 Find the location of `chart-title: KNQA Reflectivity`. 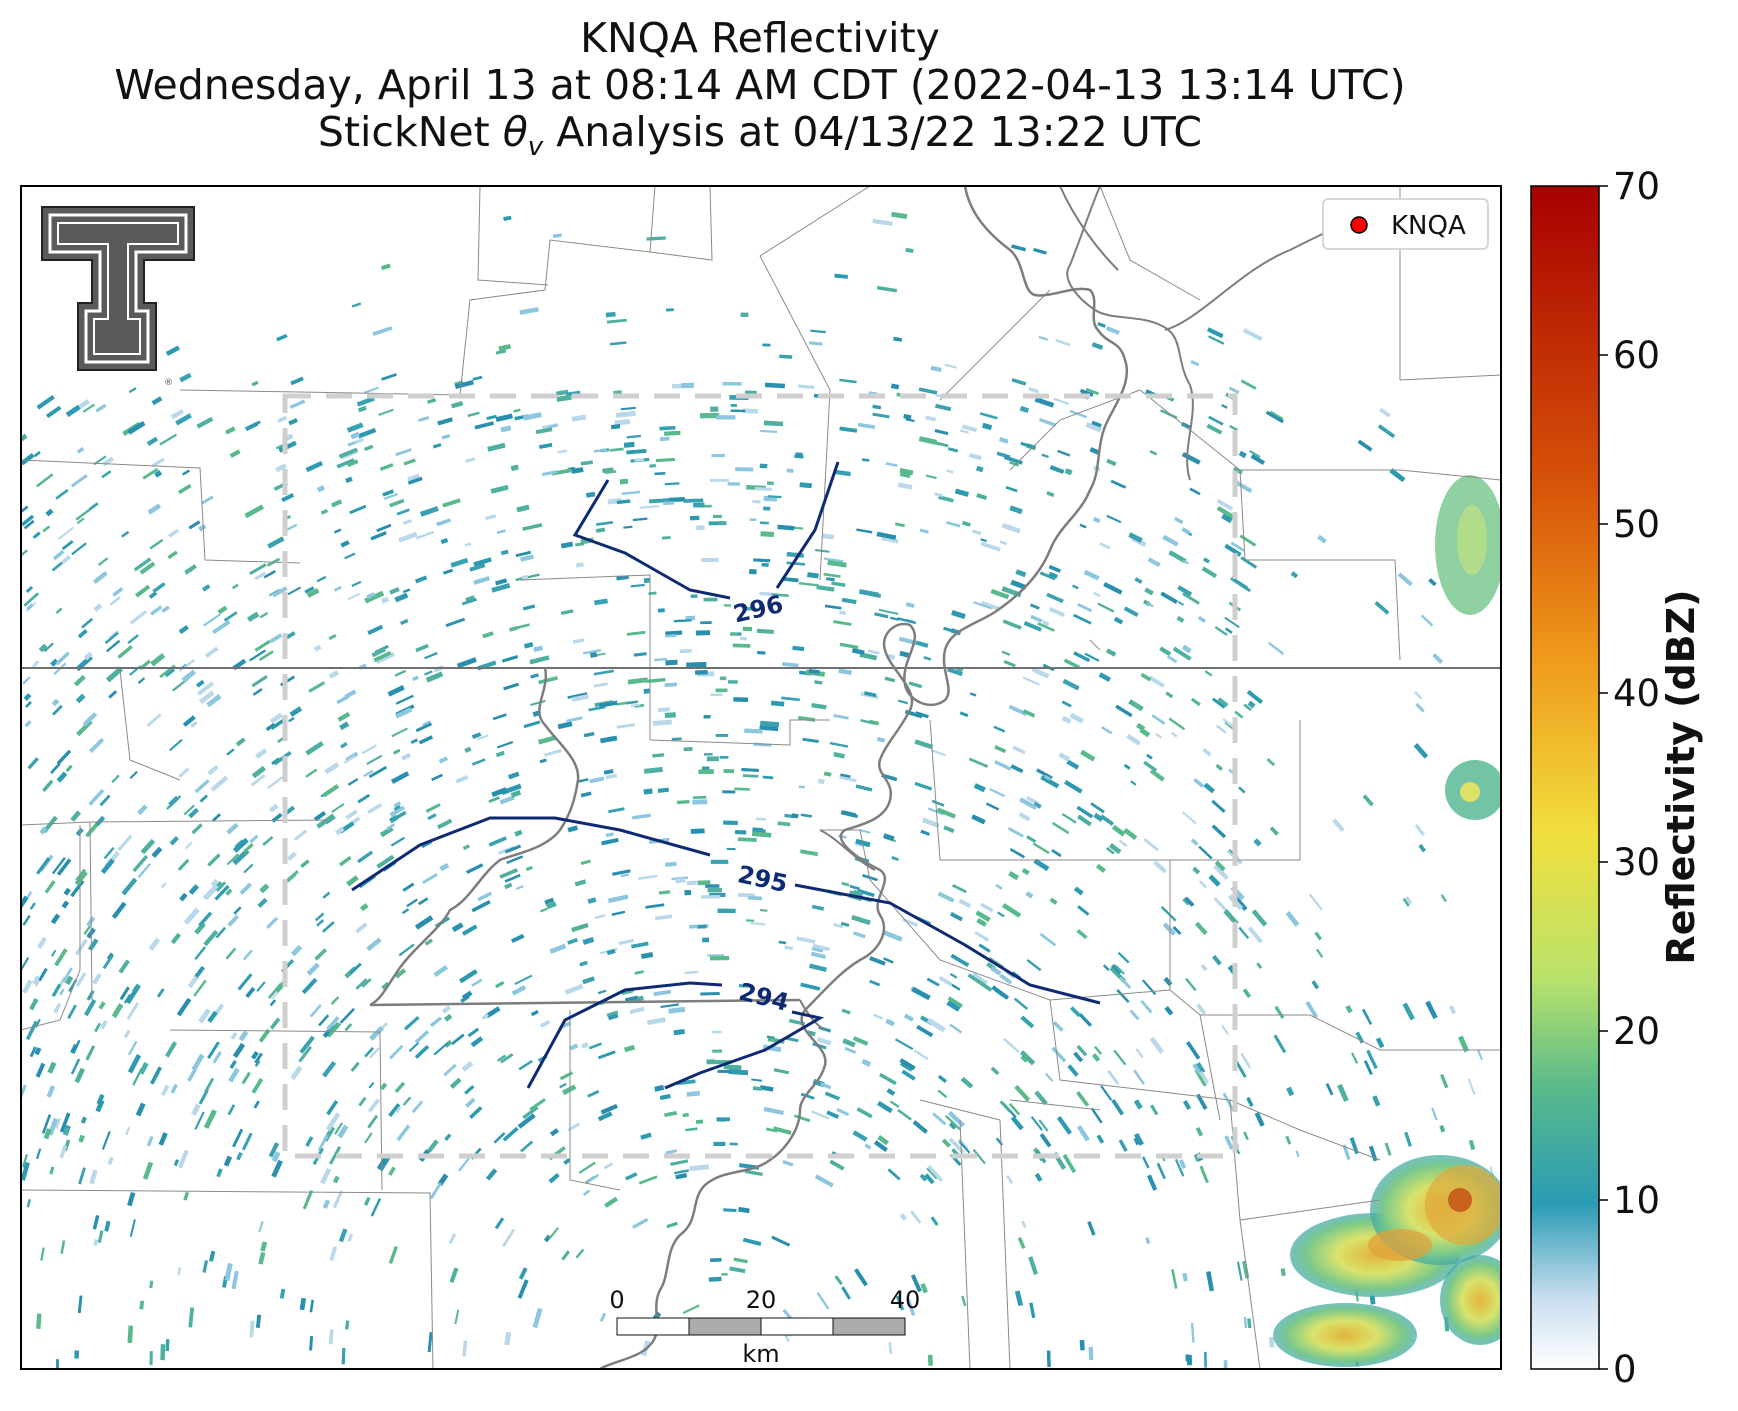

chart-title: KNQA Reflectivity is located at coordinates (760, 38).